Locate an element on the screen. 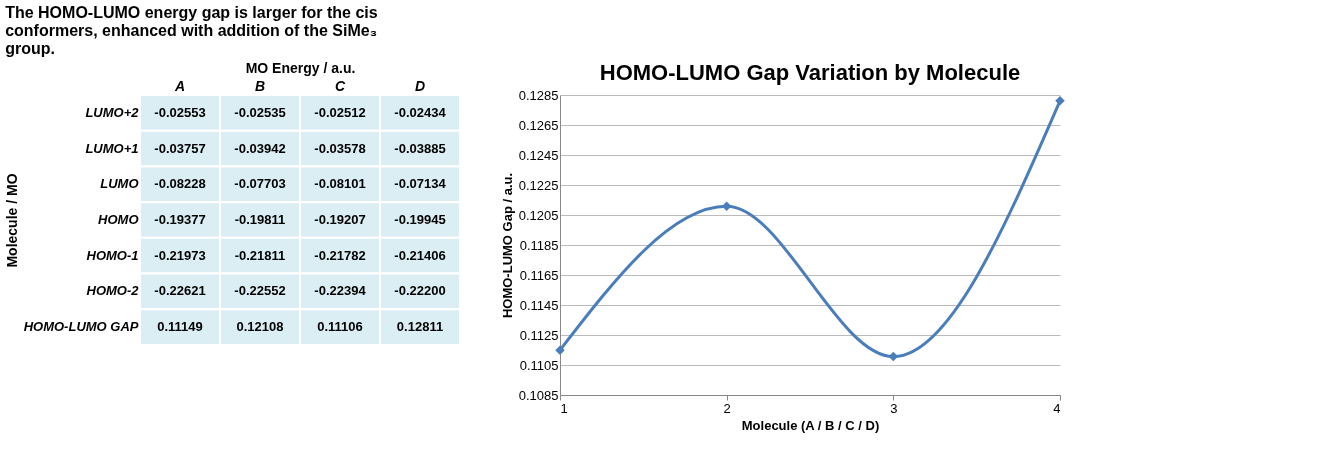  data-label: -0.19377 is located at coordinates (180, 219).